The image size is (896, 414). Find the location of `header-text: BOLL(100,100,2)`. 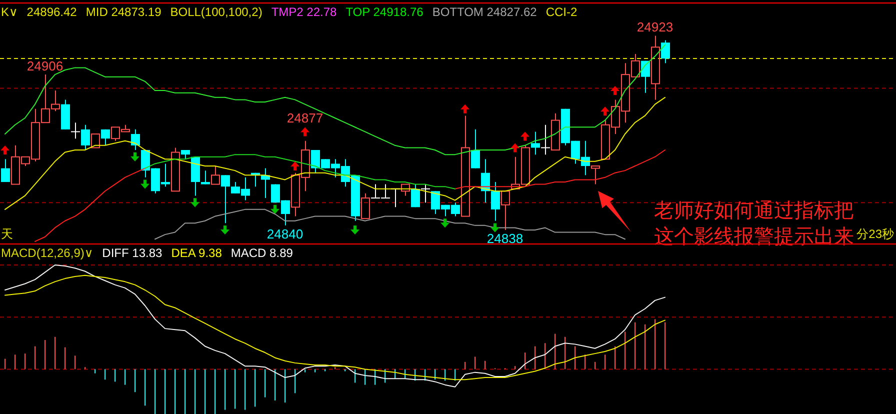

header-text: BOLL(100,100,2) is located at coordinates (216, 12).